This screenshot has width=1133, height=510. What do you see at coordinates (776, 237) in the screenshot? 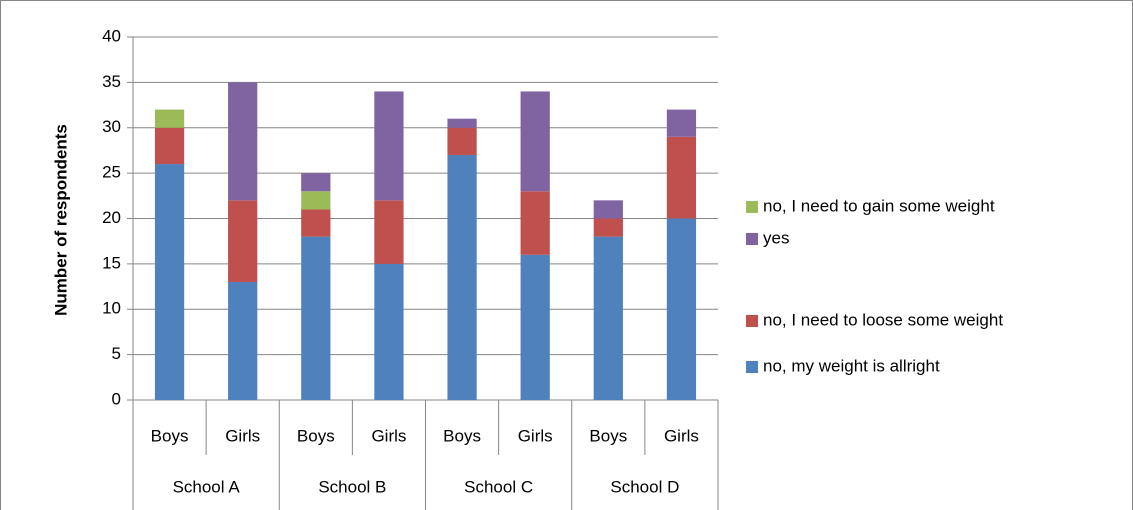
I see `legend-label: yes` at bounding box center [776, 237].